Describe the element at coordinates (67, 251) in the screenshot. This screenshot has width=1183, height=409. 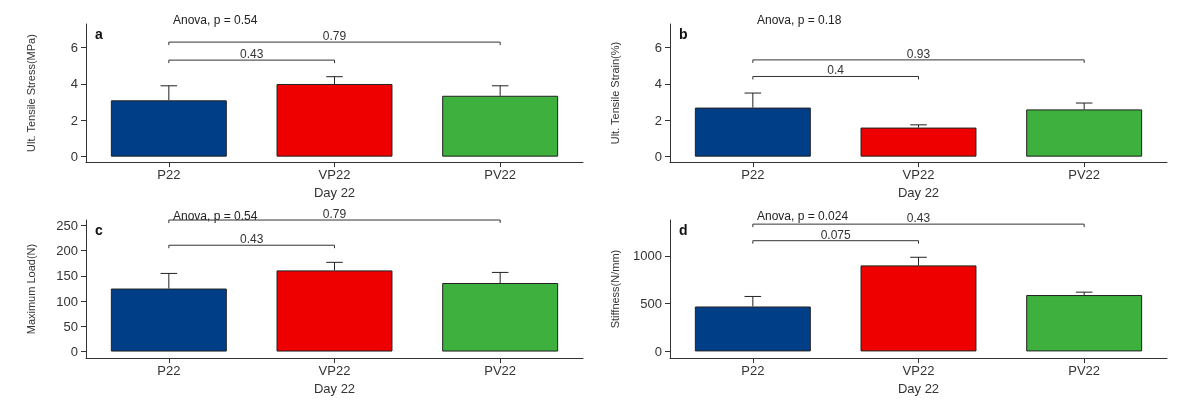
I see `y-tick-label: 200` at that location.